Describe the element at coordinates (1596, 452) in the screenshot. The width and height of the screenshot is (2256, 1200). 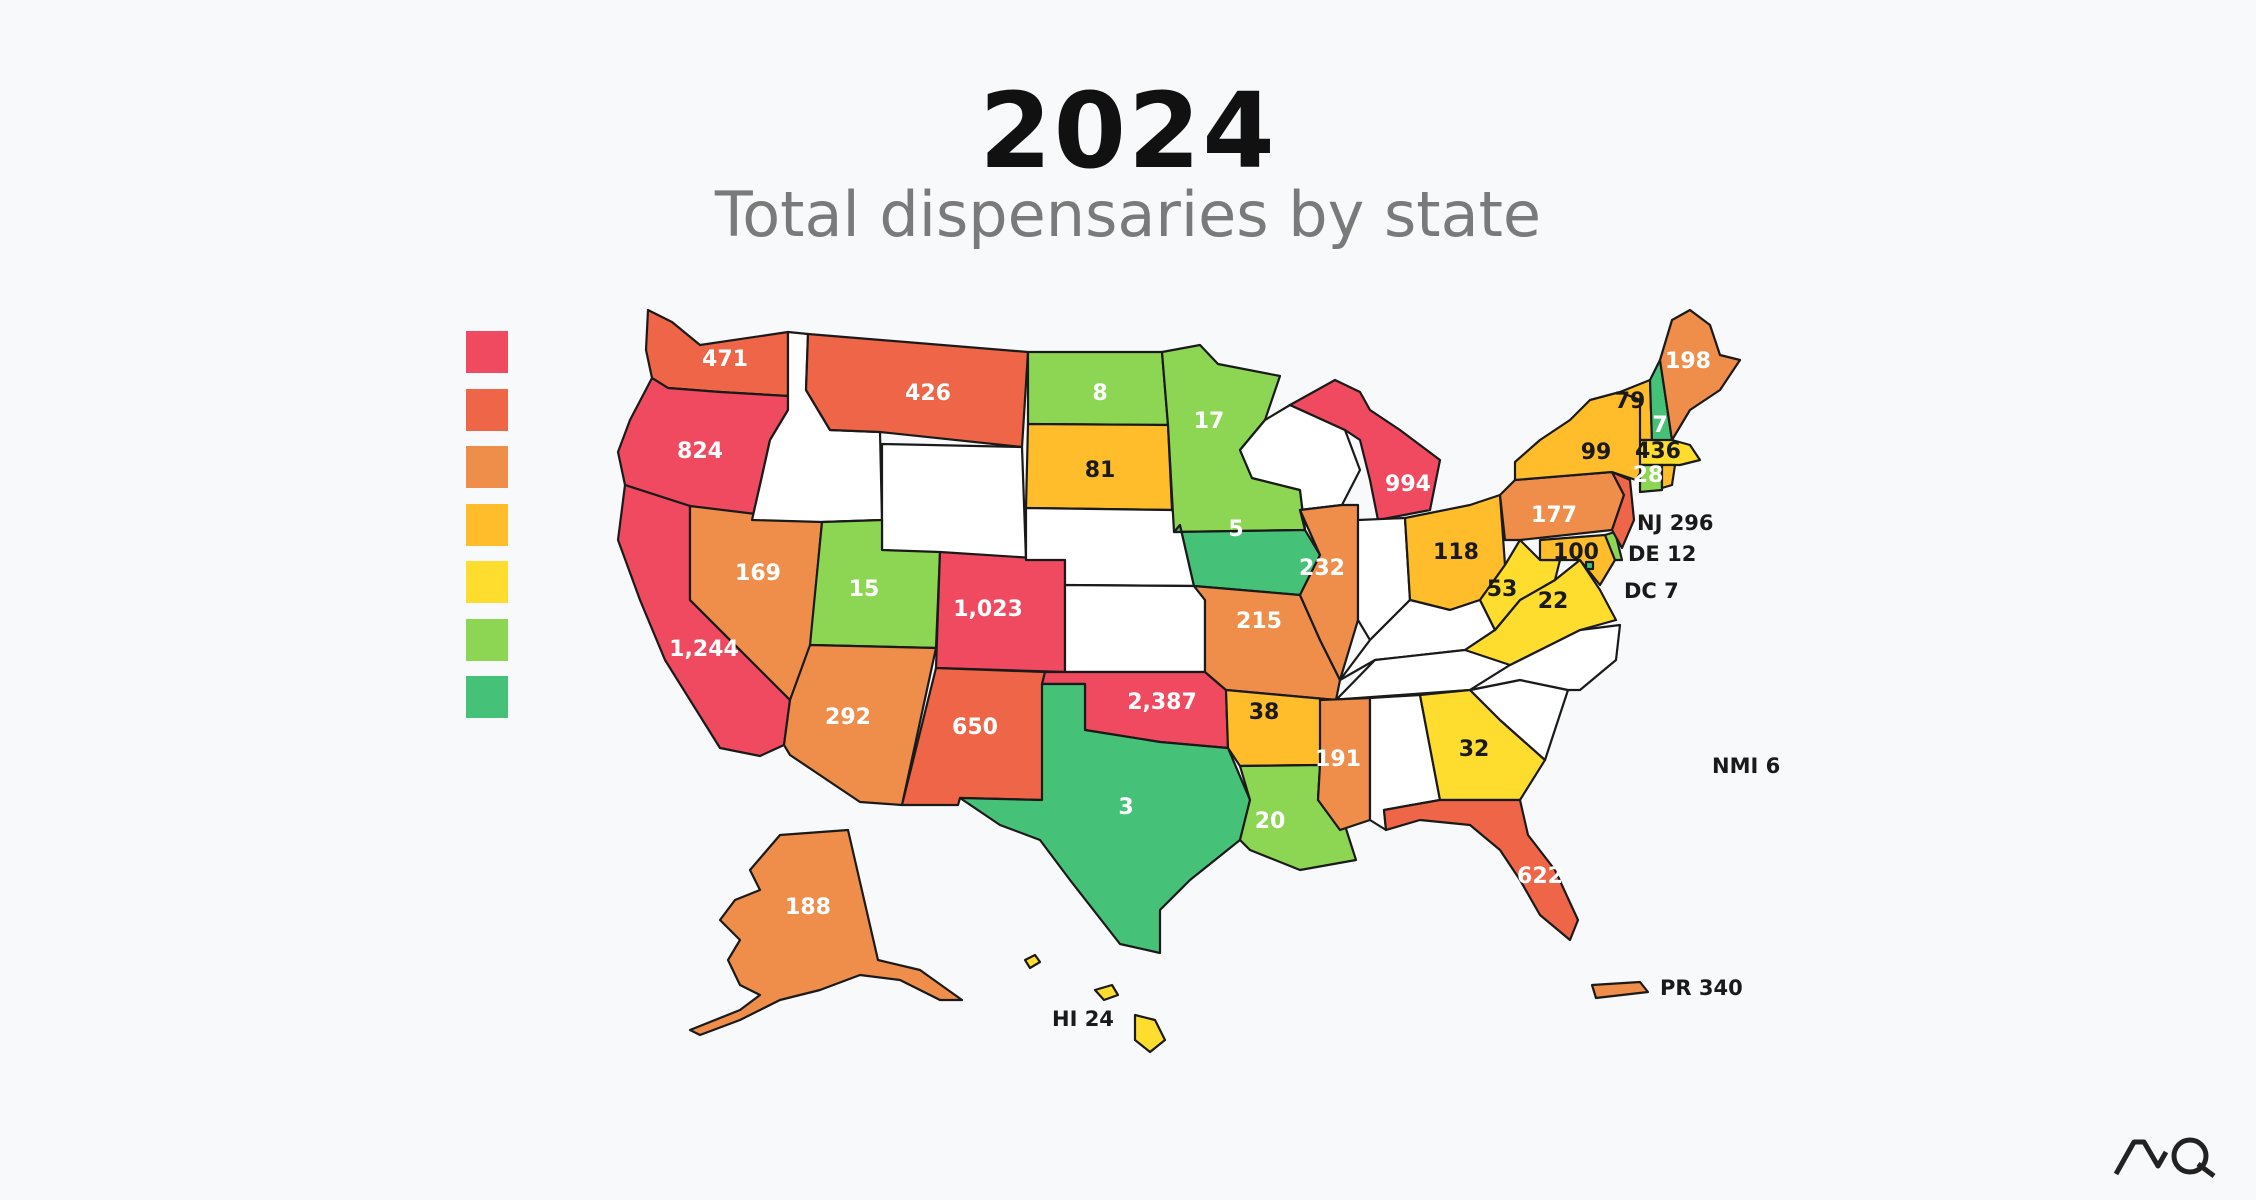
I see `label-ny: 99` at that location.